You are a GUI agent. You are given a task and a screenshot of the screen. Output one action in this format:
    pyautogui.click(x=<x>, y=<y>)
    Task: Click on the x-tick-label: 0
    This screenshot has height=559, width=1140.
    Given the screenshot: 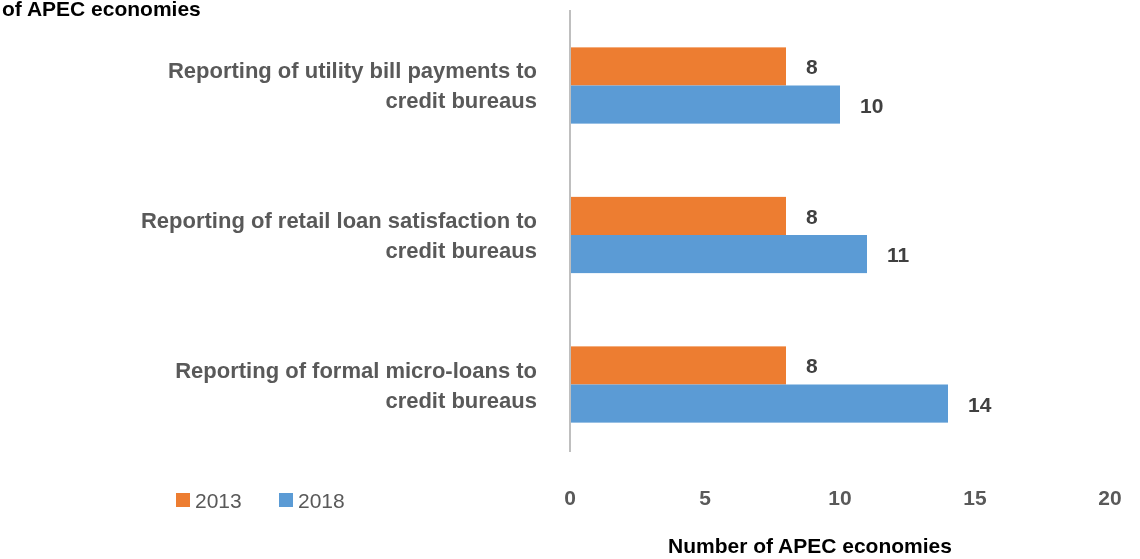 What is the action you would take?
    pyautogui.click(x=570, y=497)
    